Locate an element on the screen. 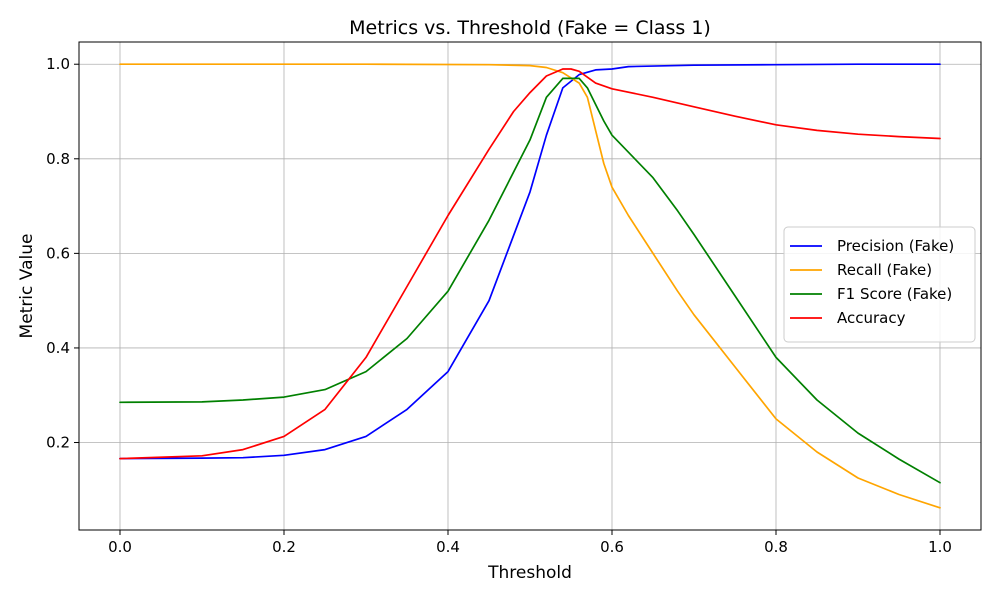 This screenshot has height=600, width=1000. legend-label: Precision (Fake) is located at coordinates (895, 246).